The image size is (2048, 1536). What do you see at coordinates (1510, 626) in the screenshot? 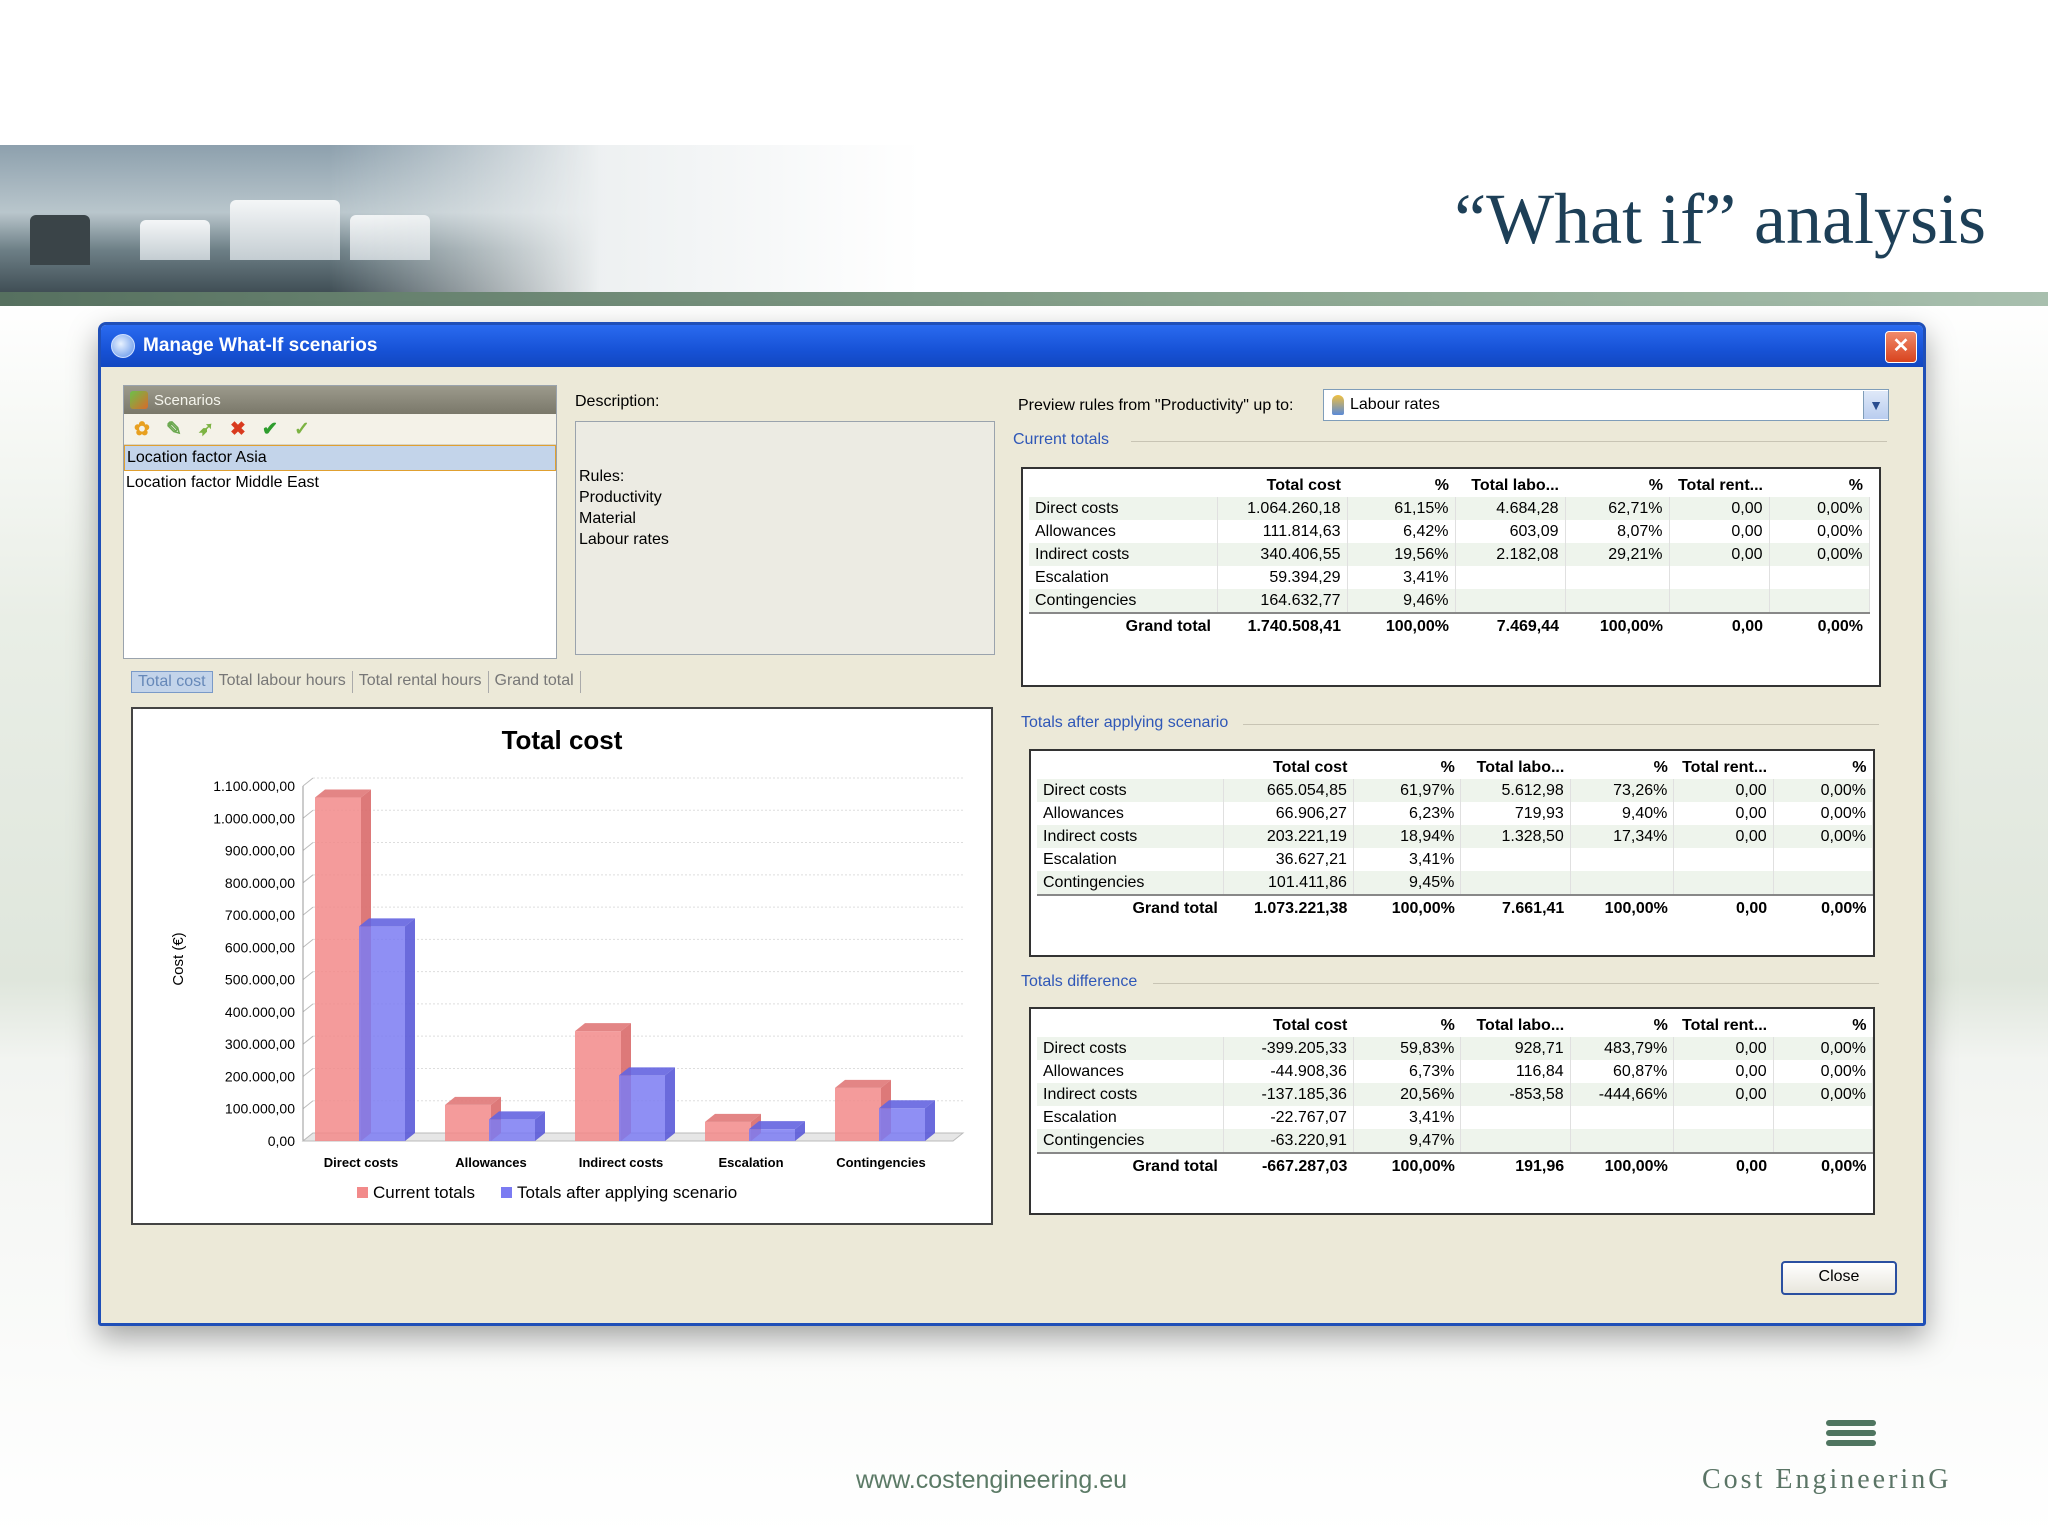
I see `table-cell: 7.469,44` at bounding box center [1510, 626].